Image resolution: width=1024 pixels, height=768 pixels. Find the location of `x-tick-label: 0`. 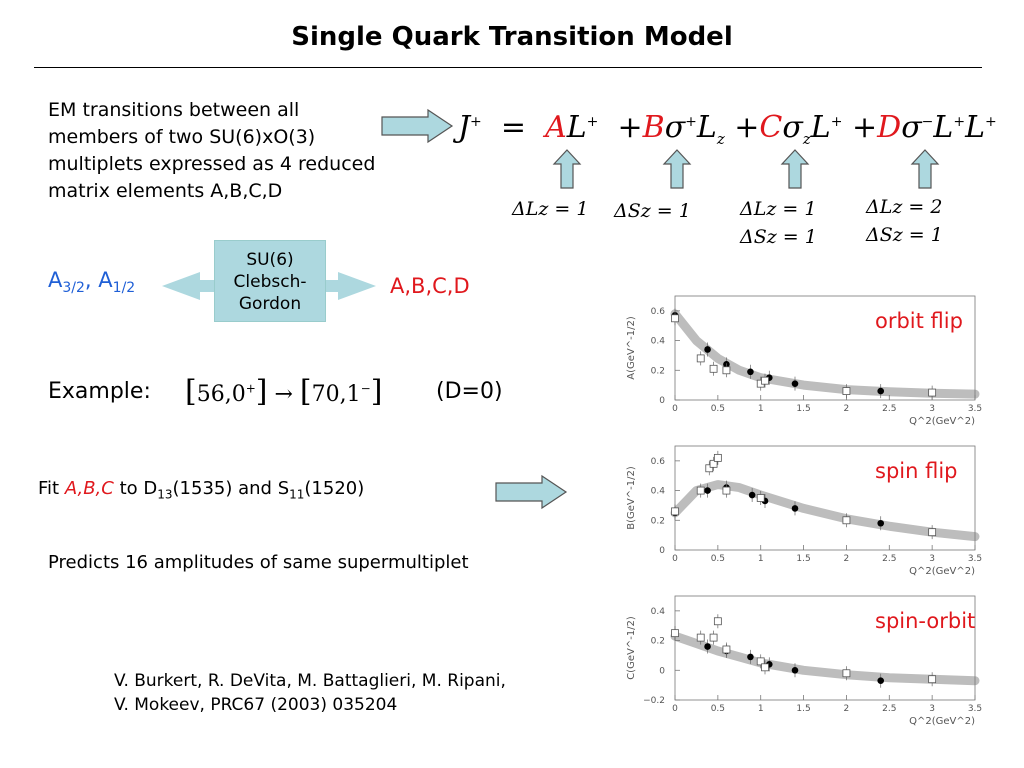

x-tick-label: 0 is located at coordinates (675, 559).